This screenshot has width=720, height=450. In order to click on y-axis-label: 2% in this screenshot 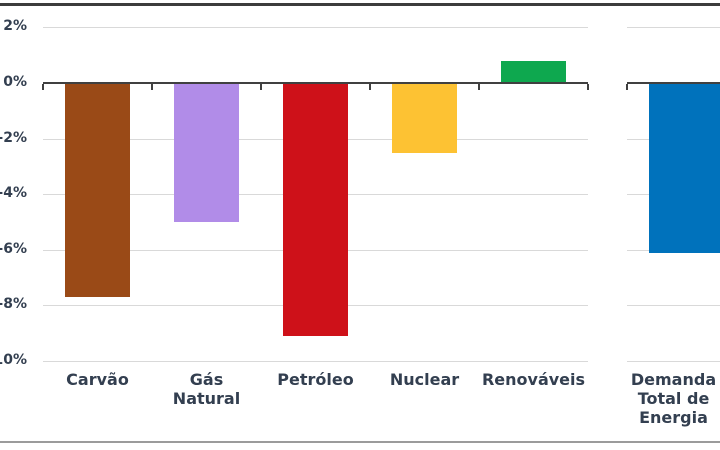, I will do `click(15, 26)`.